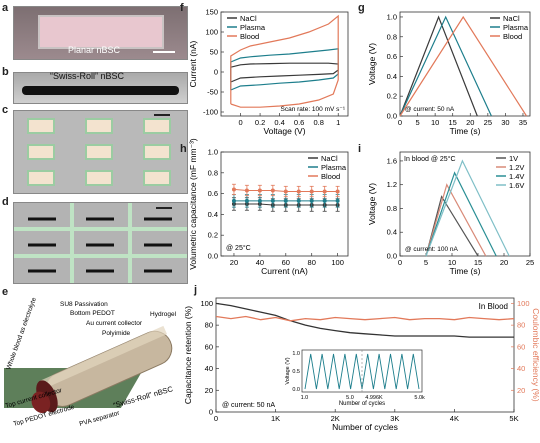 This screenshot has height=443, width=540. I want to click on panel-f-label: f, so click(182, 8).